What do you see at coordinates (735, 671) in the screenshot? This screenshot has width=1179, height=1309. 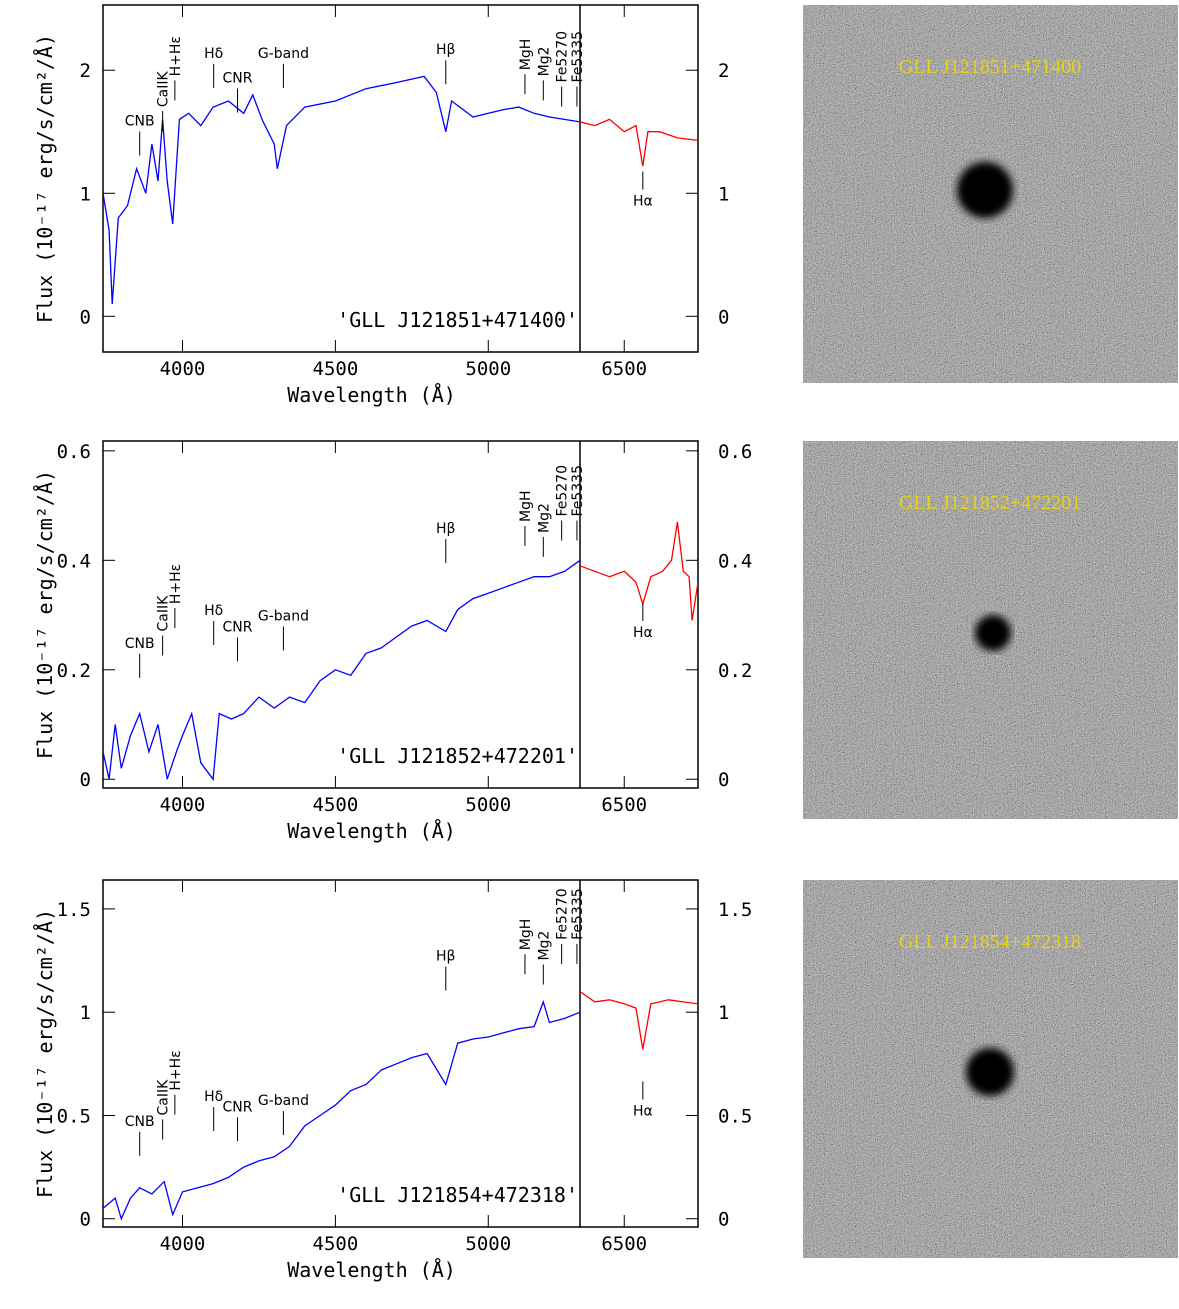 I see `y2-tick-label: 0.2` at bounding box center [735, 671].